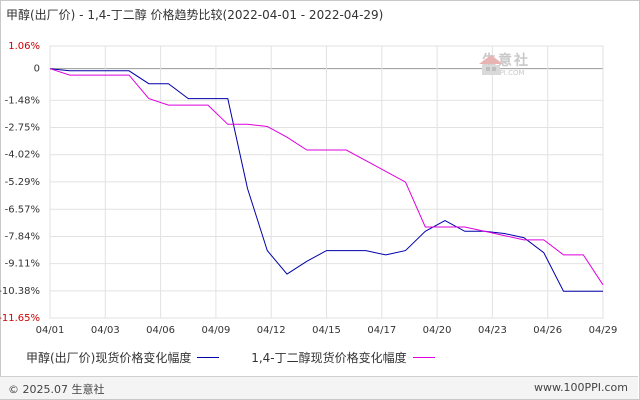 Image resolution: width=640 pixels, height=400 pixels. What do you see at coordinates (37, 69) in the screenshot?
I see `y-tick-label: 0` at bounding box center [37, 69].